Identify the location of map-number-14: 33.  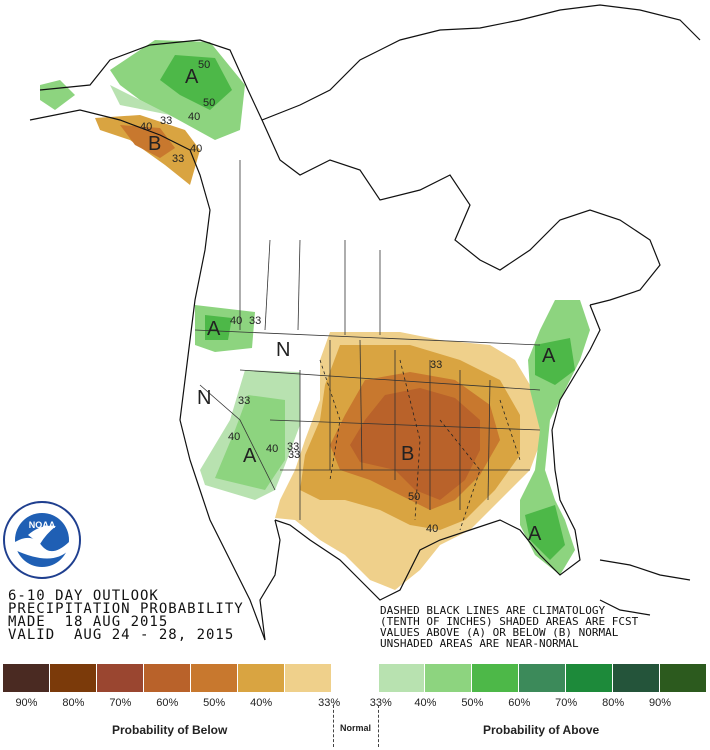
(294, 455).